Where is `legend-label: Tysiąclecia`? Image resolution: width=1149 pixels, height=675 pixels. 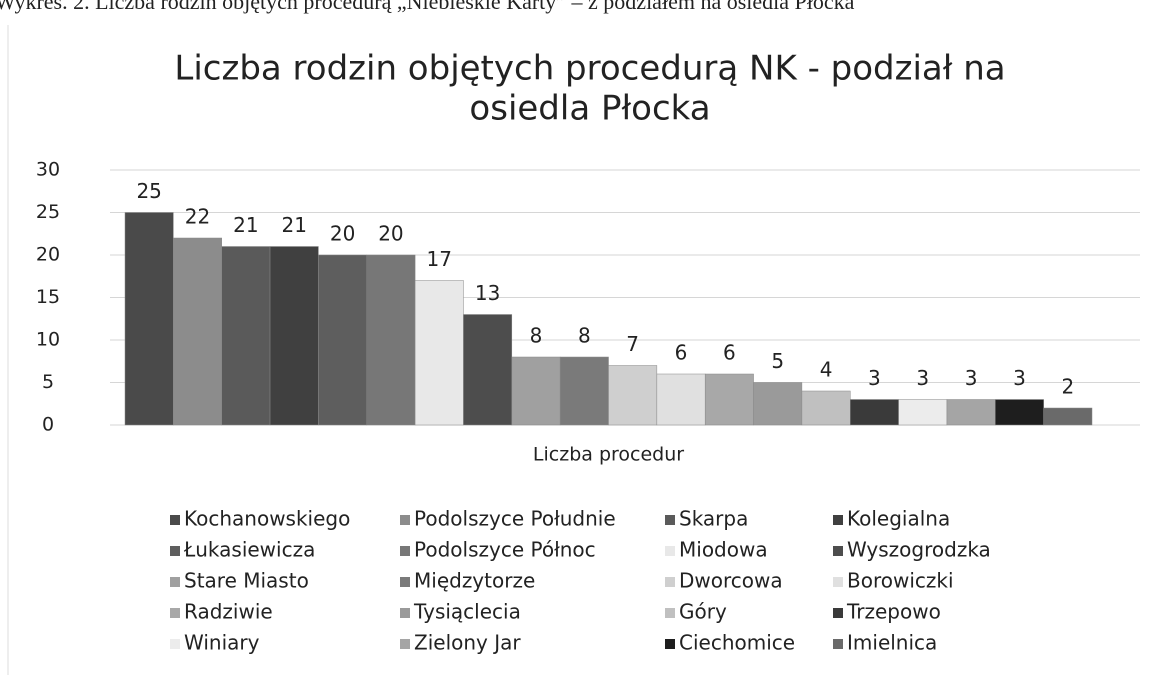
legend-label: Tysiąclecia is located at coordinates (467, 612).